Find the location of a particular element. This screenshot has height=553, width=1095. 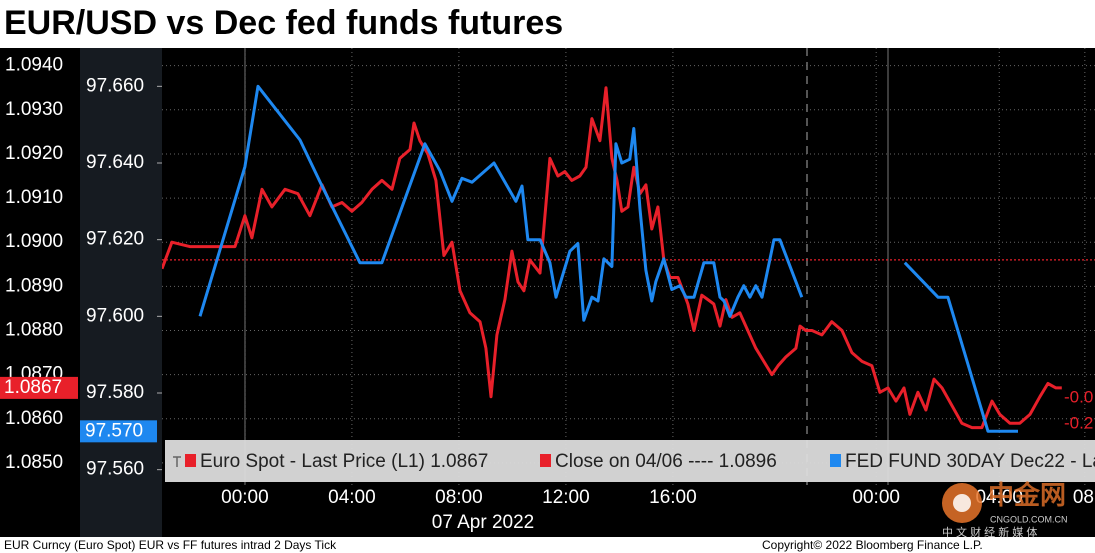

y-tick-label: 1.0880 is located at coordinates (34, 330).